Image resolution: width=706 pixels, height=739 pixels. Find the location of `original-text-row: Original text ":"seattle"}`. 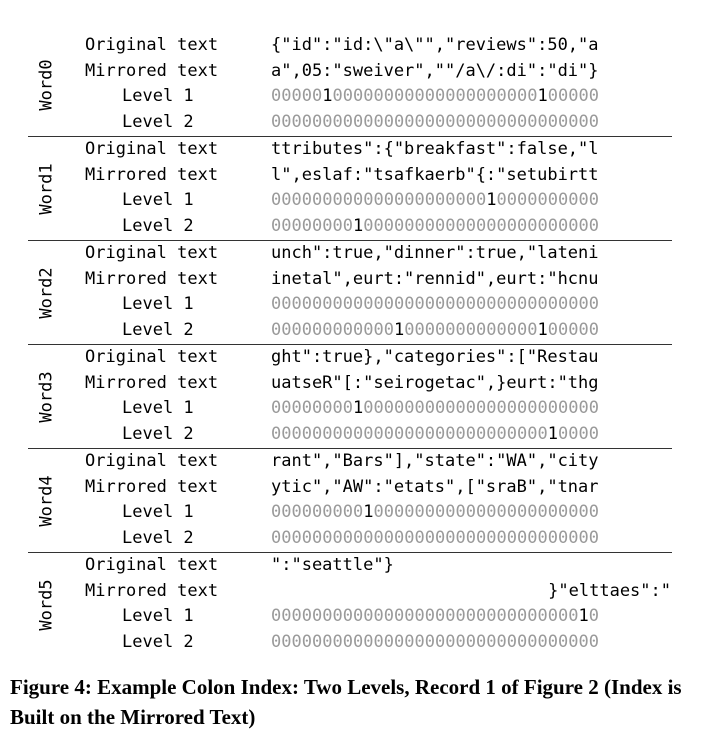

original-text-row: Original text ":"seattle"} is located at coordinates (350, 565).